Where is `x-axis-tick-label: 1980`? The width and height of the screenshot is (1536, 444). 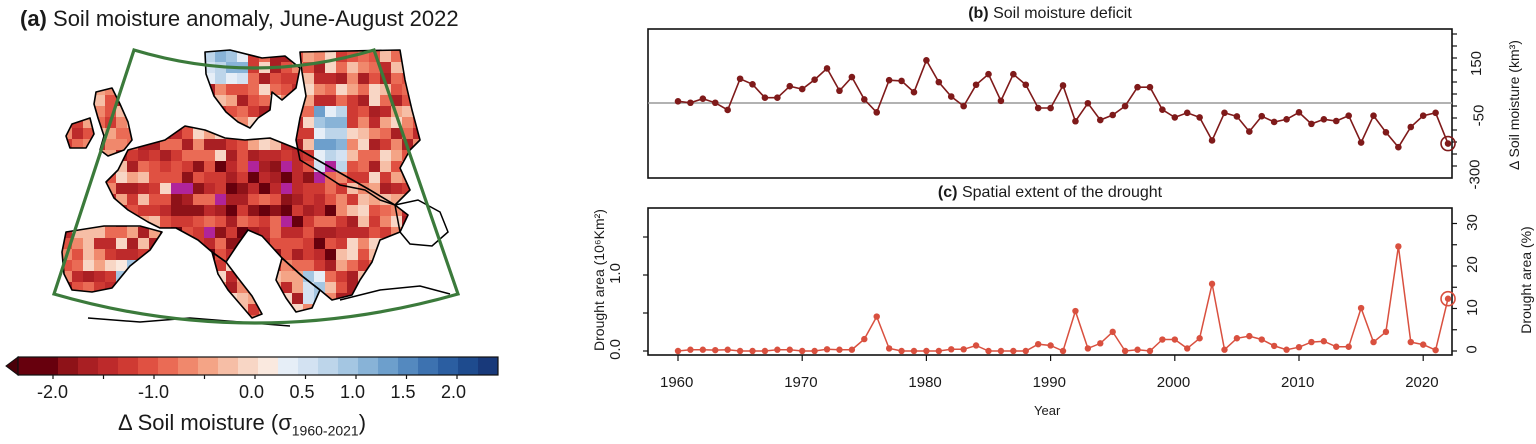 x-axis-tick-label: 1980 is located at coordinates (925, 382).